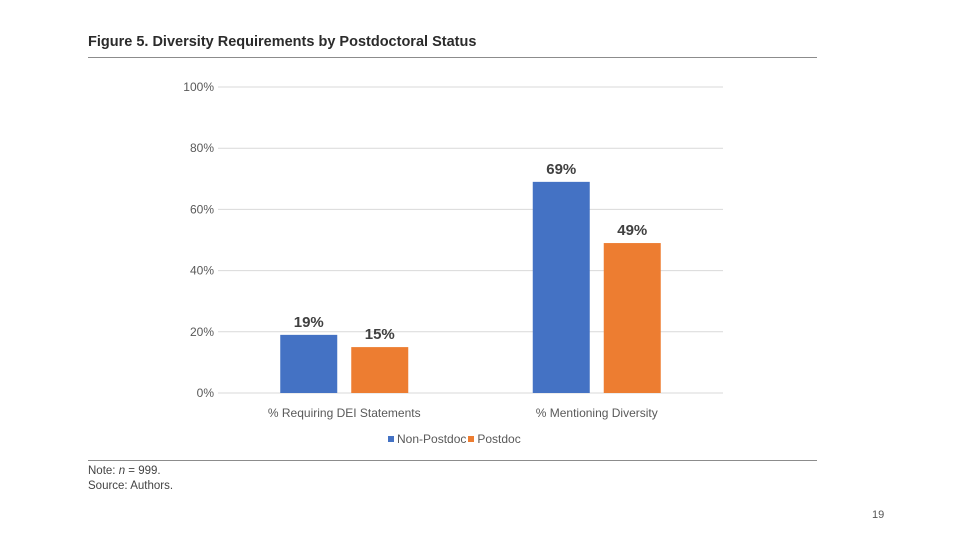 The image size is (960, 540). Describe the element at coordinates (561, 169) in the screenshot. I see `data-label: 69%` at that location.